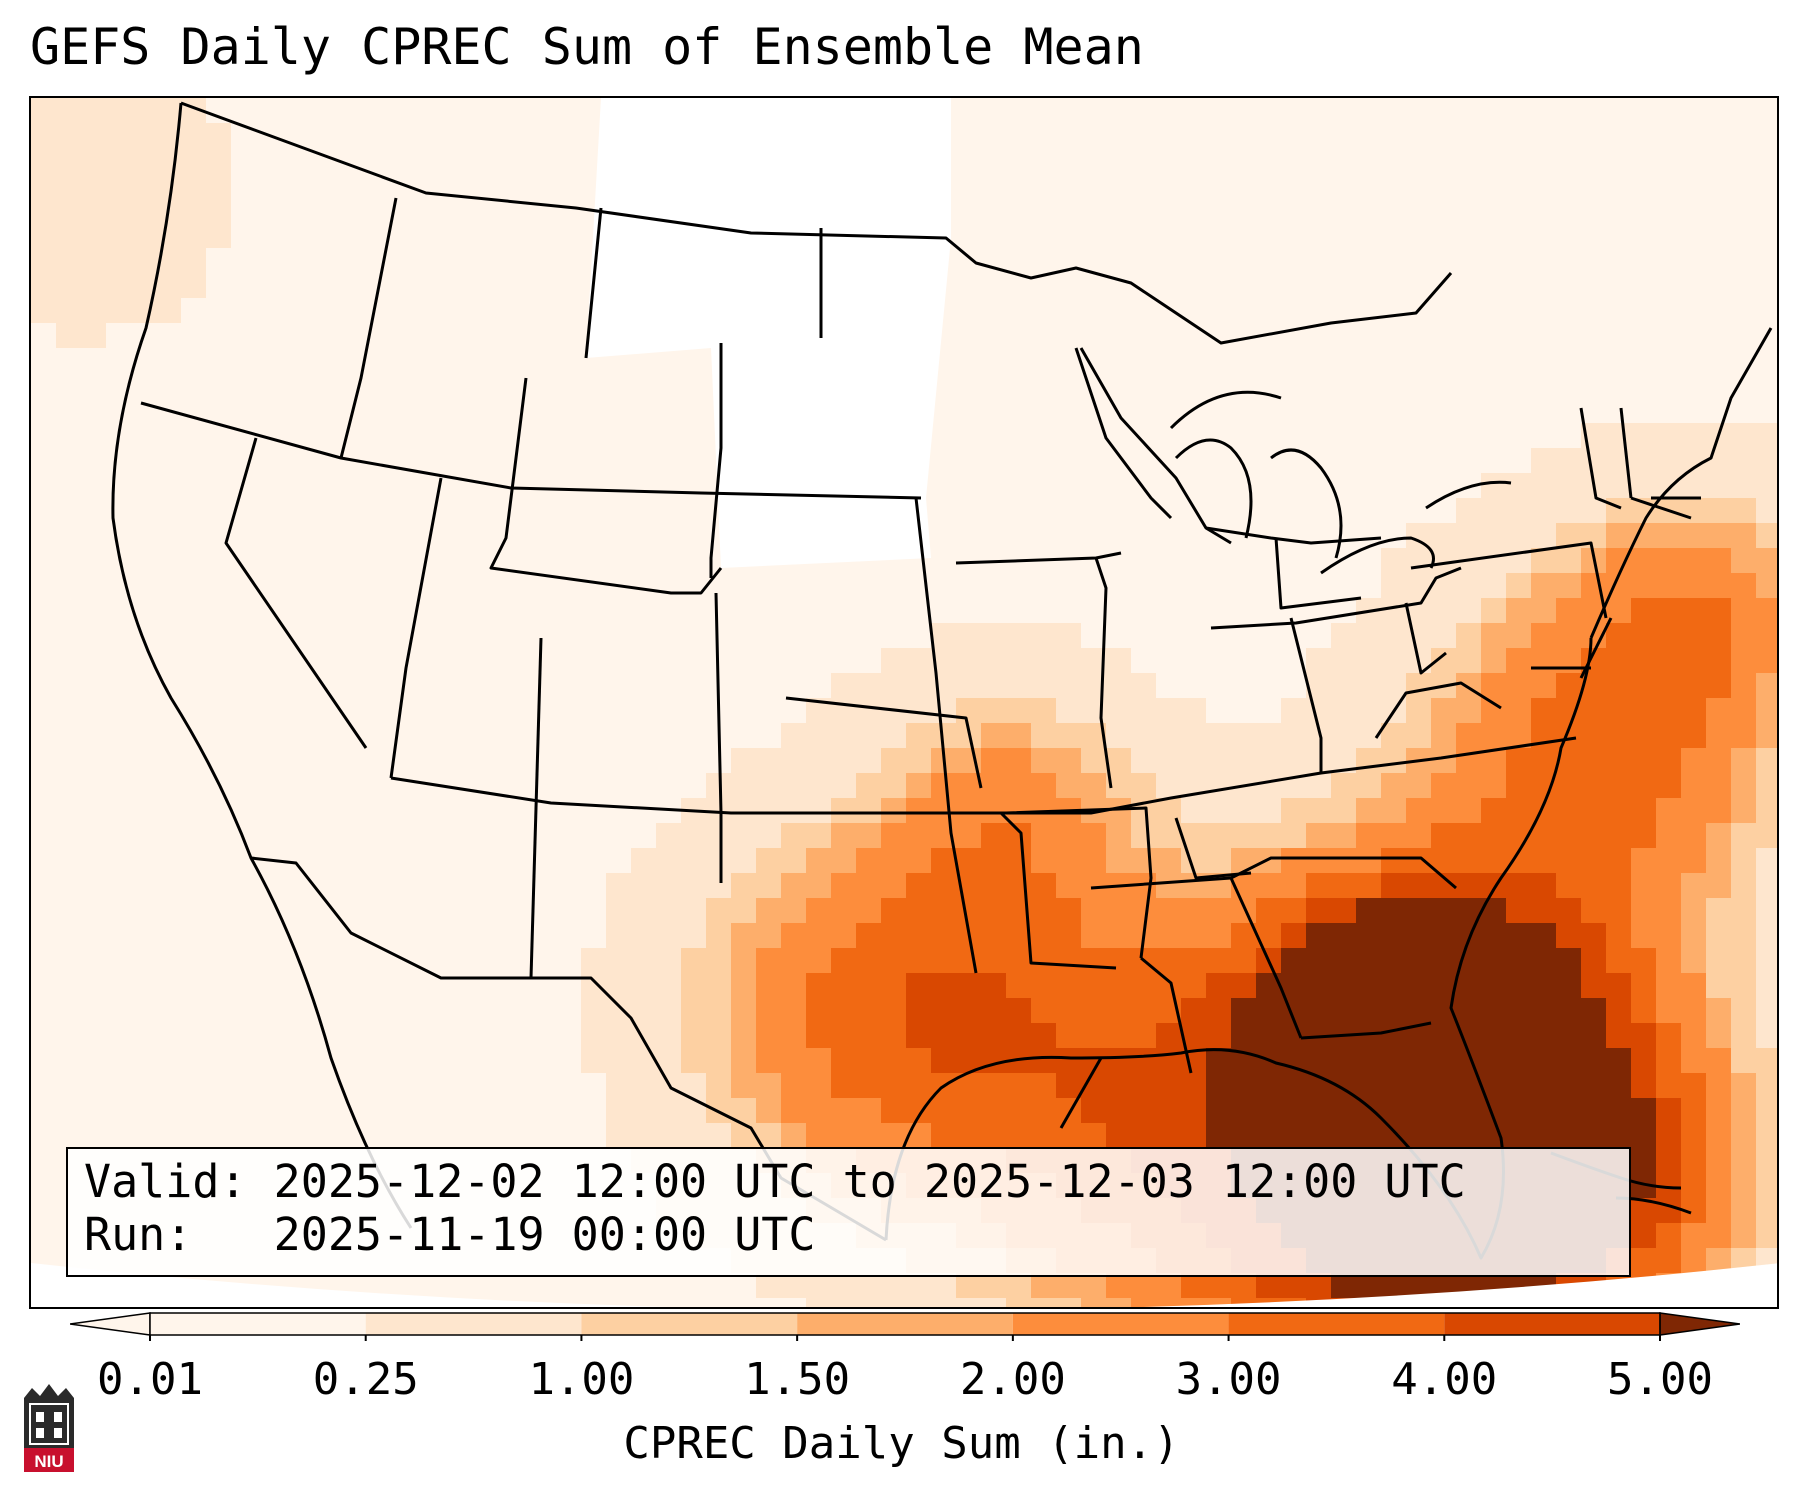 This screenshot has height=1500, width=1803. I want to click on colorbar-segment, so click(689, 1324).